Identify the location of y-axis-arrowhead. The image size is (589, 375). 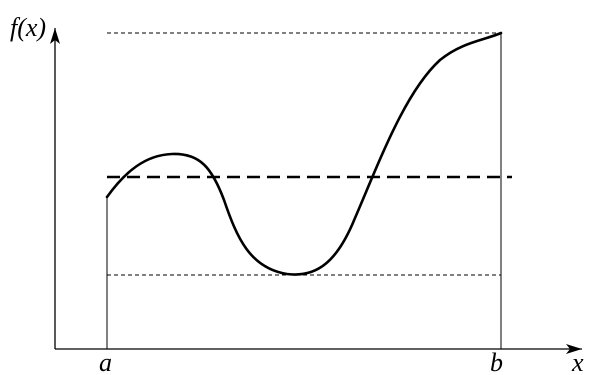
(55, 36).